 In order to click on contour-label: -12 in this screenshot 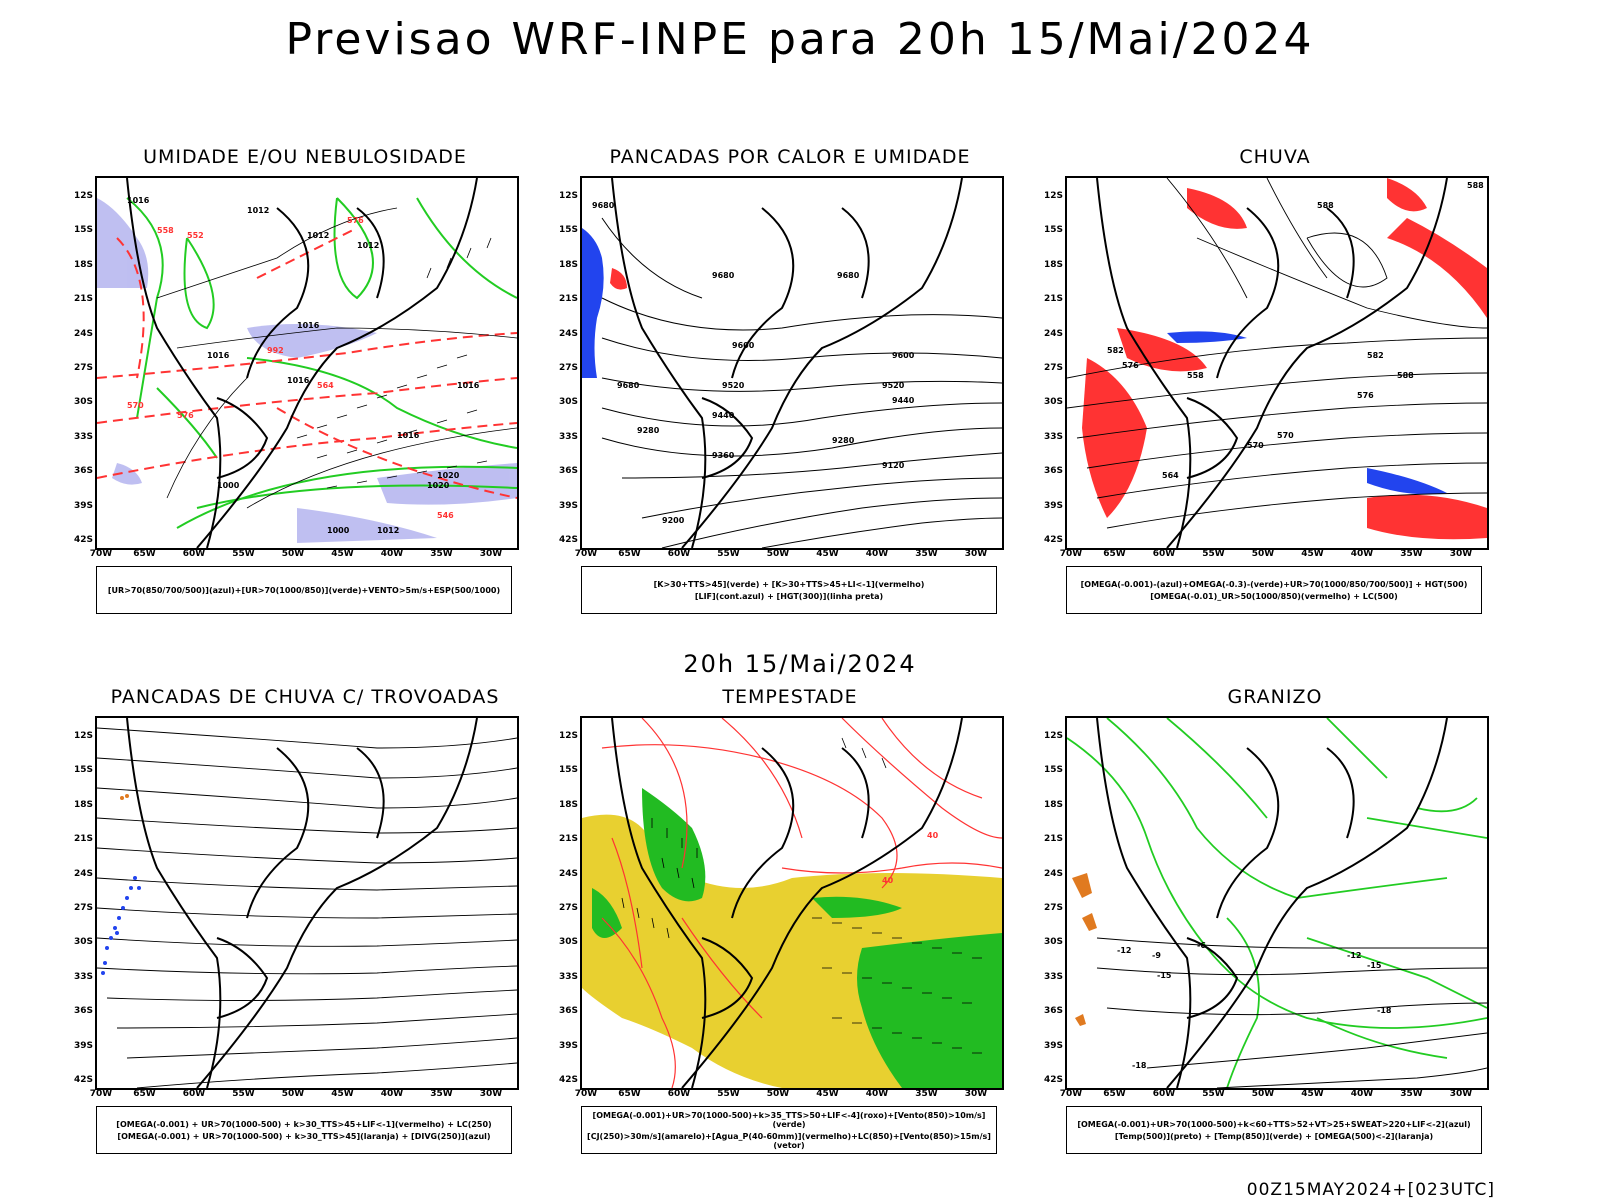, I will do `click(1354, 955)`.